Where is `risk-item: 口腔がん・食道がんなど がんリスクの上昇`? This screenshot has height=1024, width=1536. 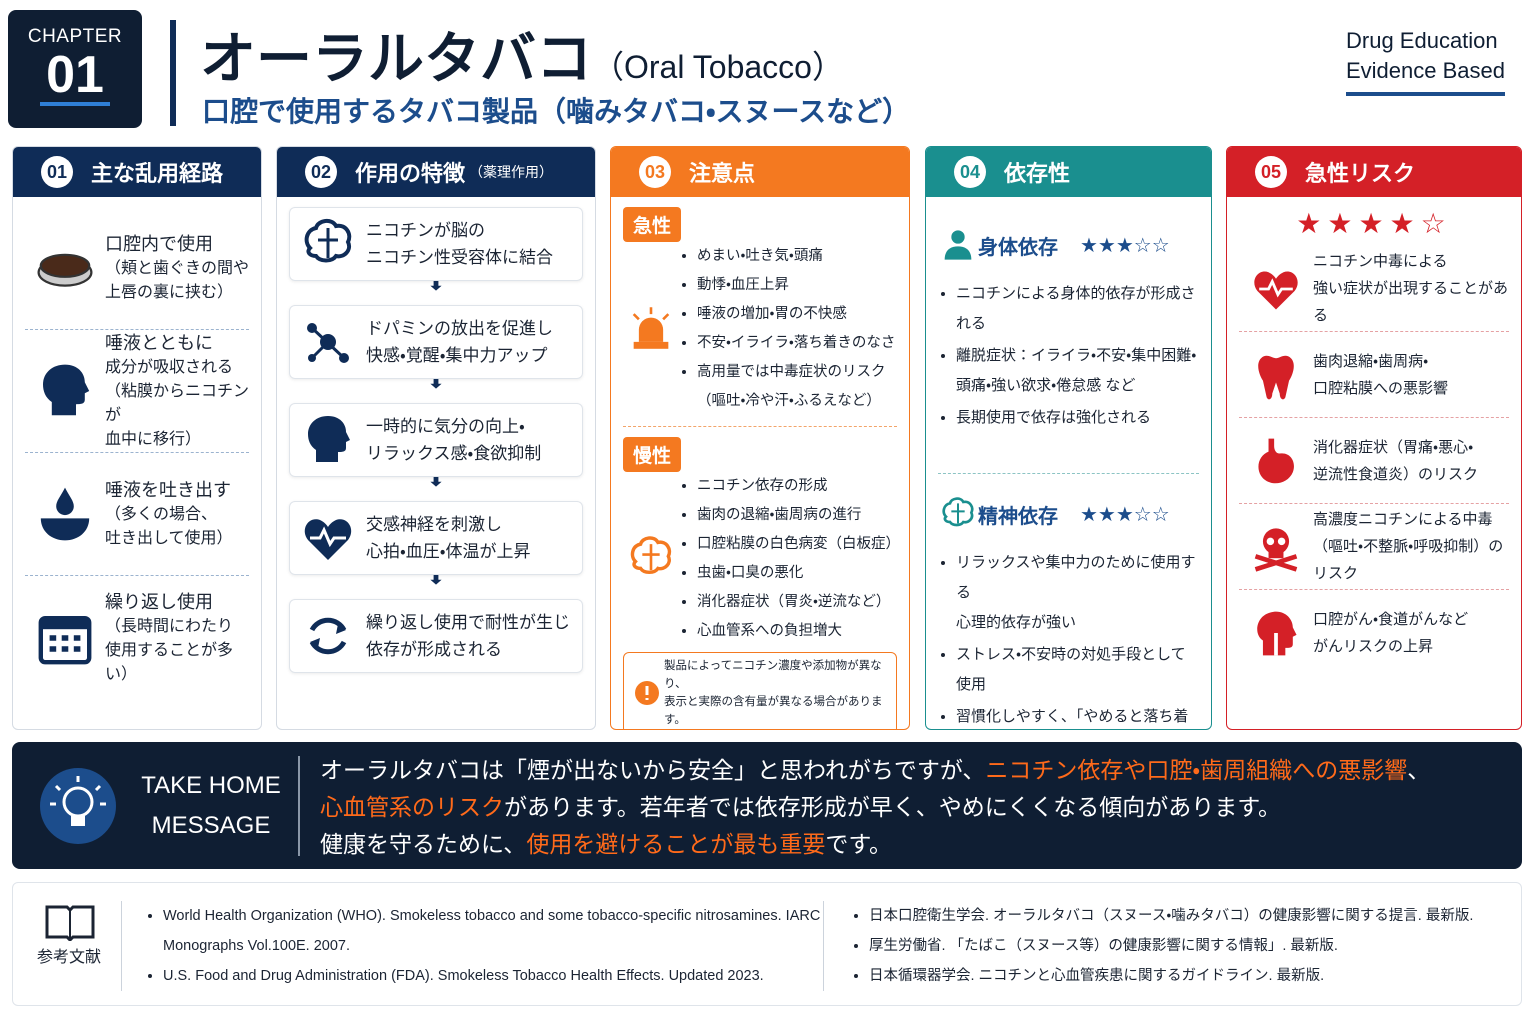 risk-item: 口腔がん・食道がんなど がんリスクの上昇 is located at coordinates (1374, 633).